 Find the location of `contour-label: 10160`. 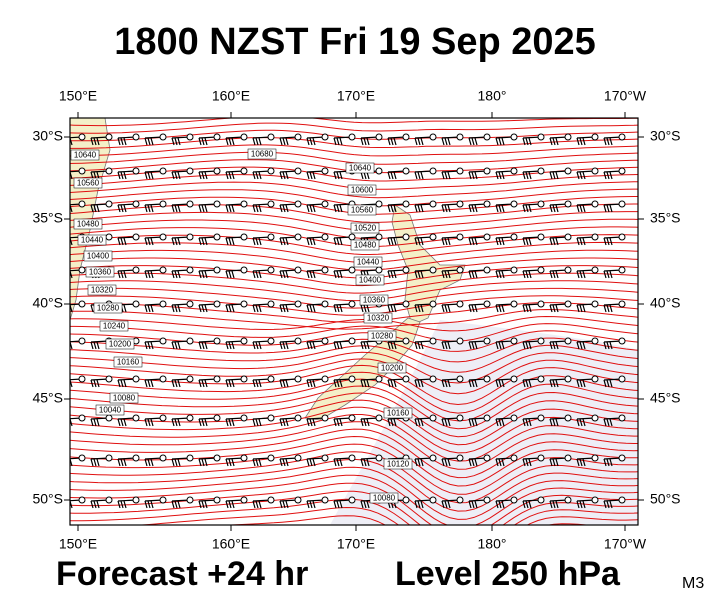

contour-label: 10160 is located at coordinates (398, 413).